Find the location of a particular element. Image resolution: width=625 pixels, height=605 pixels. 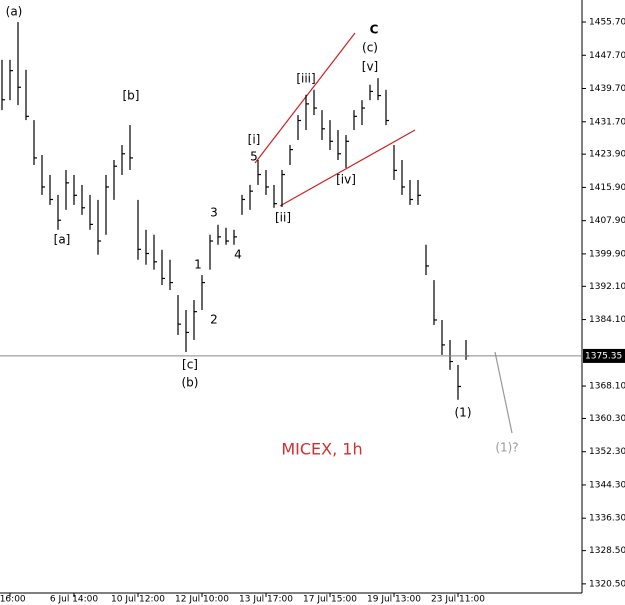

x-tick-label: 10 Jul 12:00 is located at coordinates (138, 600).